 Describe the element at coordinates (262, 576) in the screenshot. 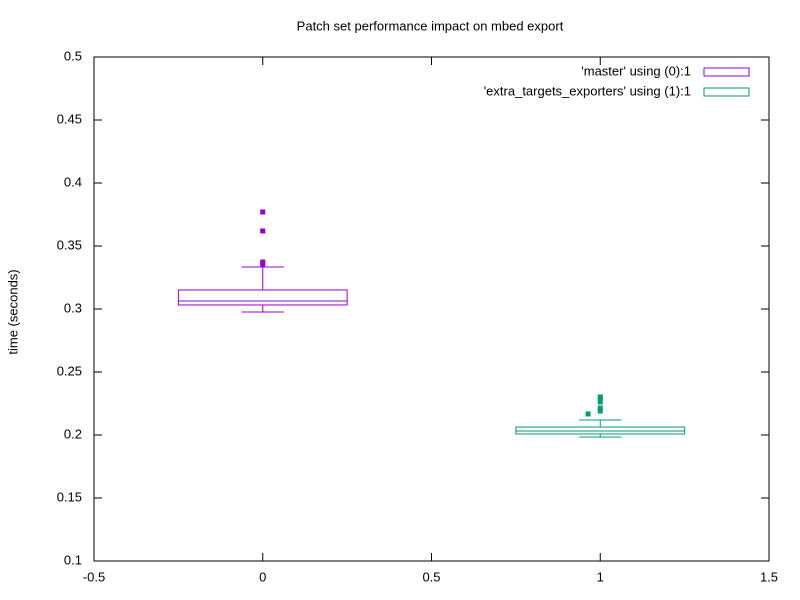

I see `x-tick-label: 0` at that location.